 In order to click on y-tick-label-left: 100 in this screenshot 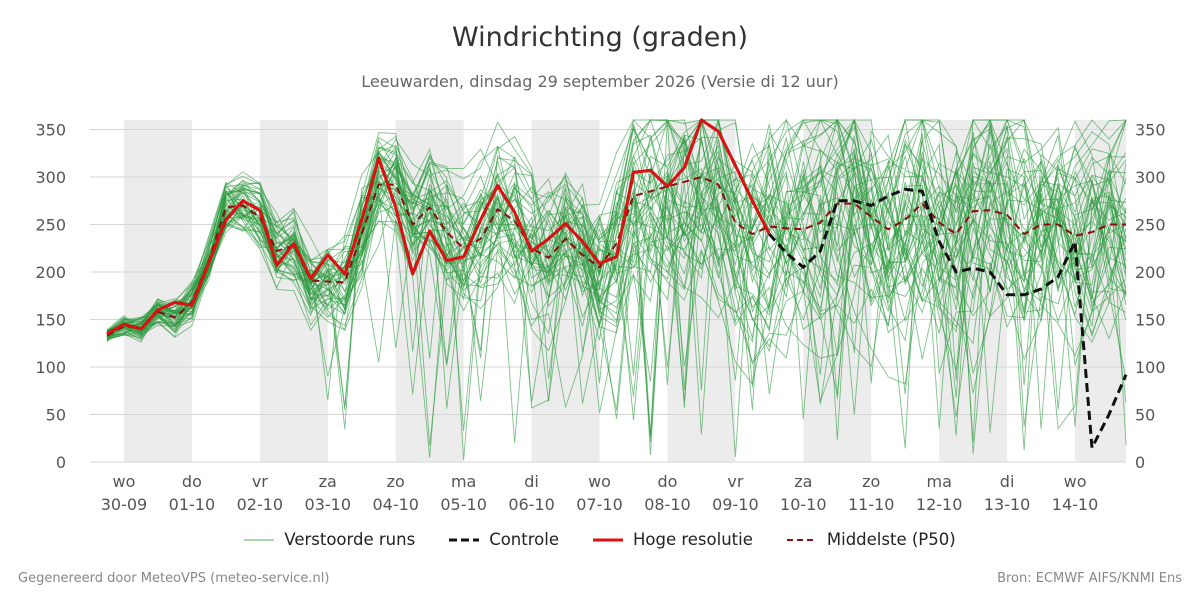, I will do `click(50, 367)`.